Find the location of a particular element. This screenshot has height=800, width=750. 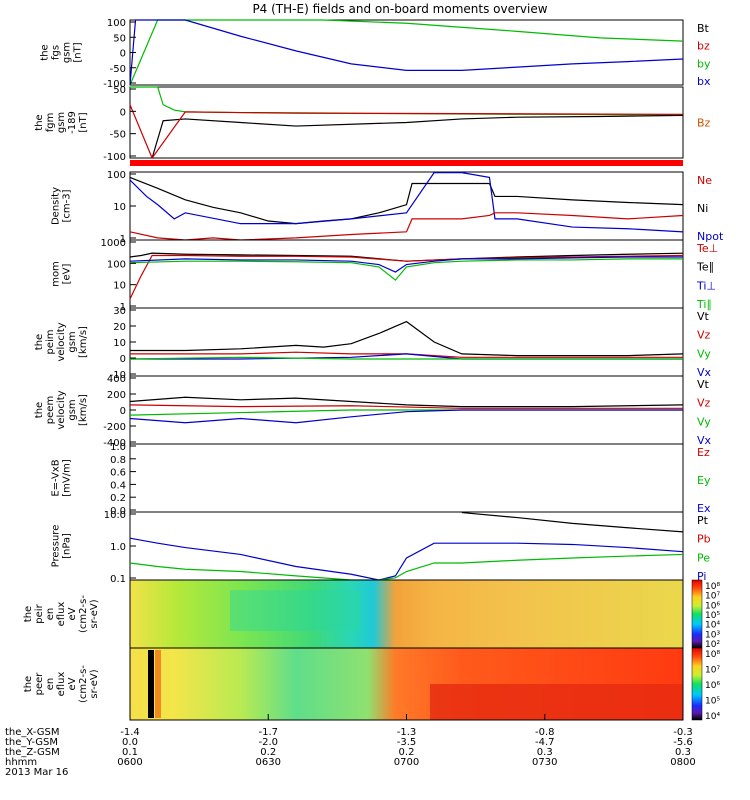

x-tick-label: -1.7 is located at coordinates (268, 732).